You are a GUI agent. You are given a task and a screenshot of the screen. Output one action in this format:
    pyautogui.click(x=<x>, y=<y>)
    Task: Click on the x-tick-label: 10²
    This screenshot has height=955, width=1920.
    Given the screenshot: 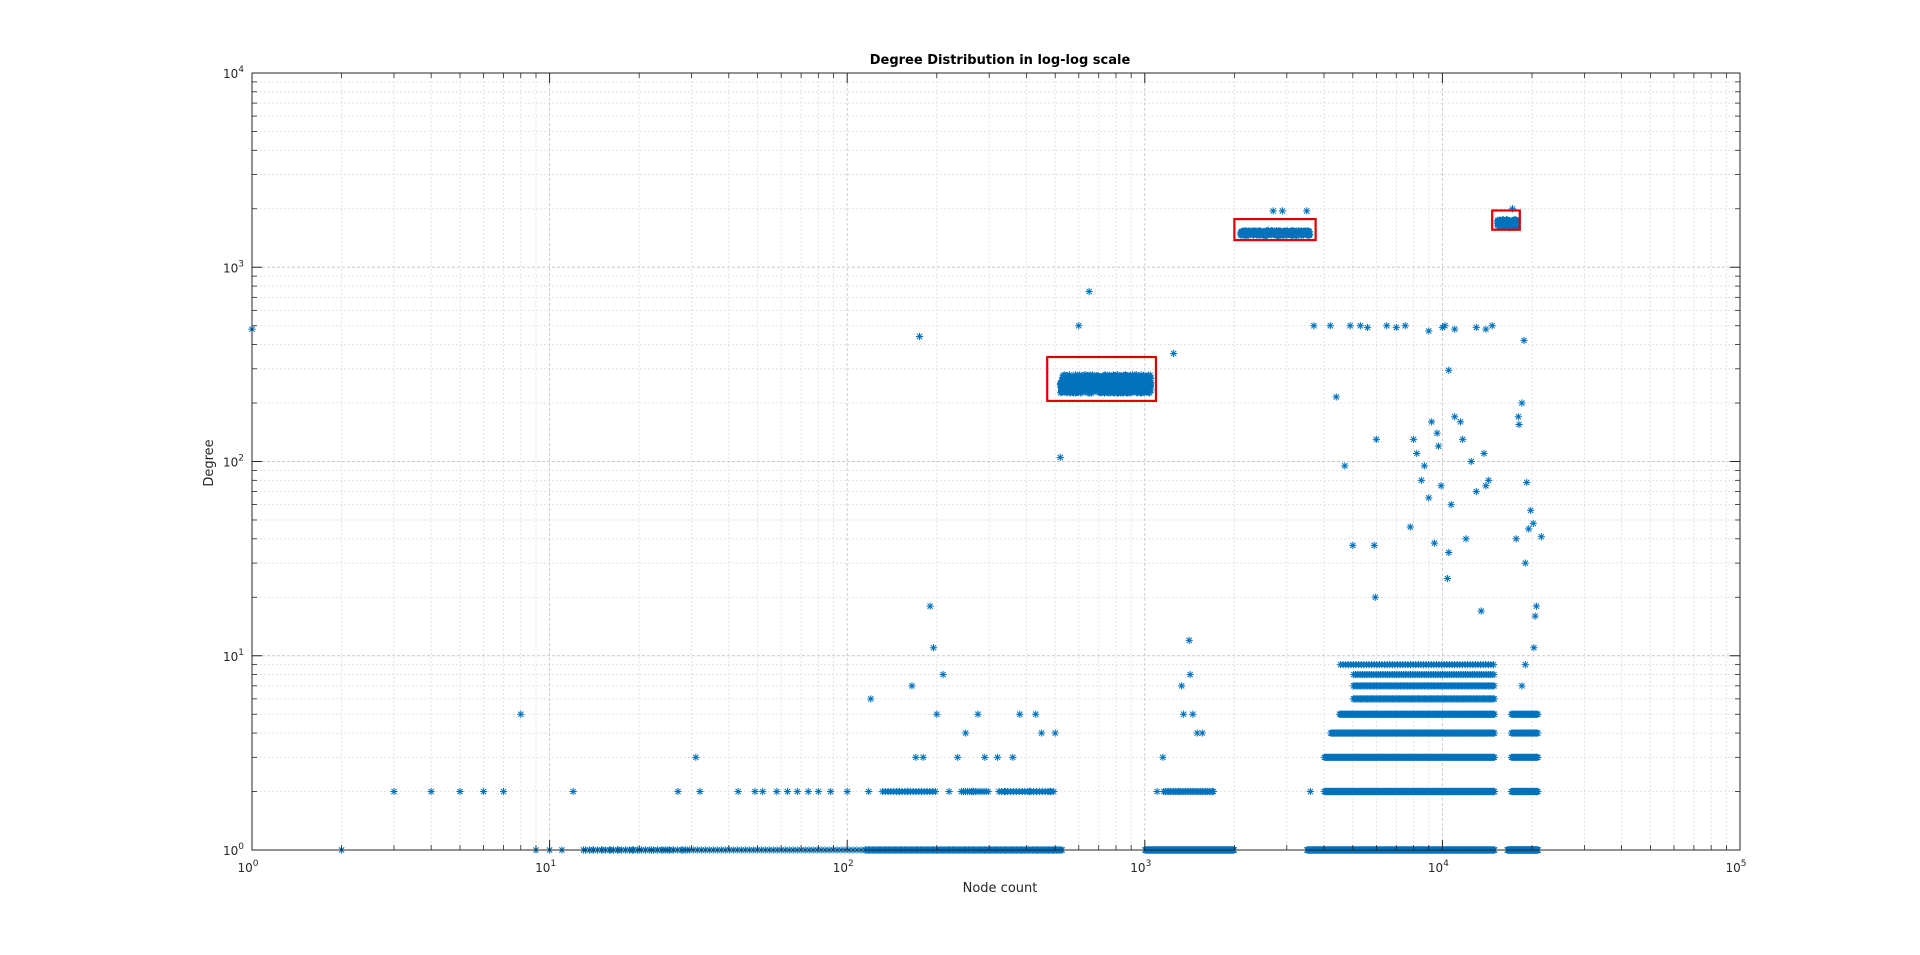 What is the action you would take?
    pyautogui.click(x=843, y=867)
    